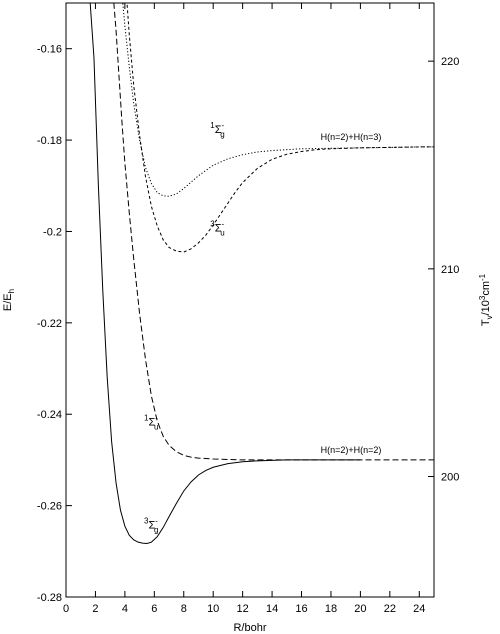 This screenshot has width=500, height=634. I want to click on y-tick-label: -0.26, so click(49, 507).